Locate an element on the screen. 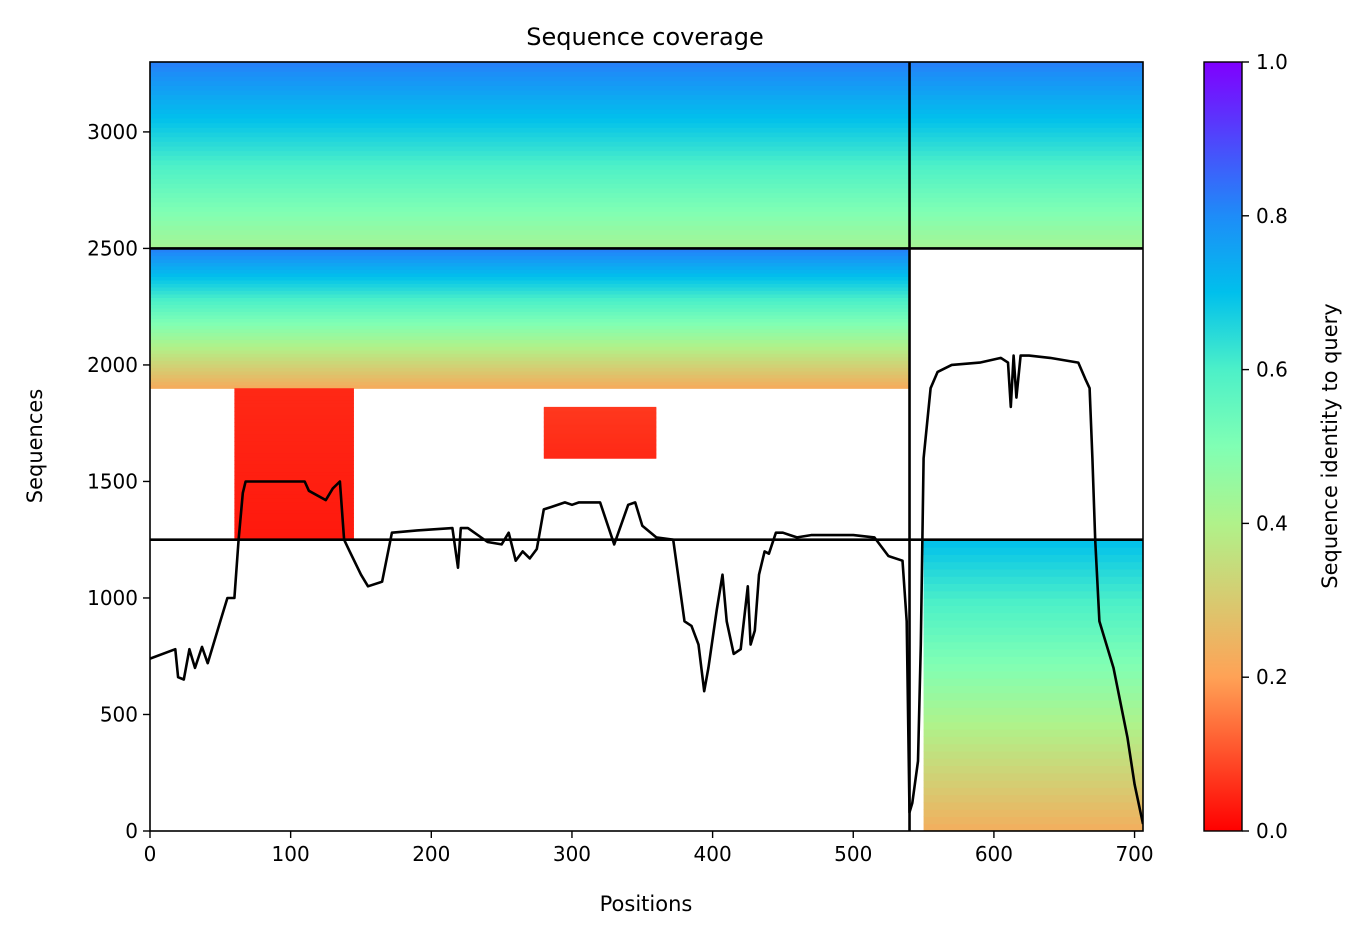 This screenshot has height=939, width=1364. y-tick-label: 0 is located at coordinates (131, 831).